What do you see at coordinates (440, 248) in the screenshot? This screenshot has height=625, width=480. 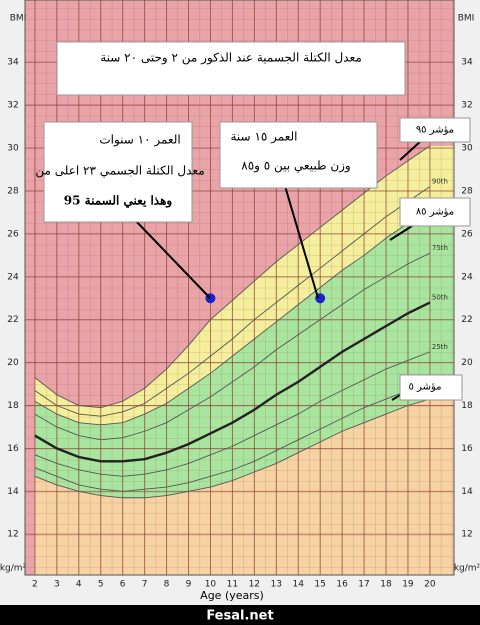 I see `curve-label: 75th` at bounding box center [440, 248].